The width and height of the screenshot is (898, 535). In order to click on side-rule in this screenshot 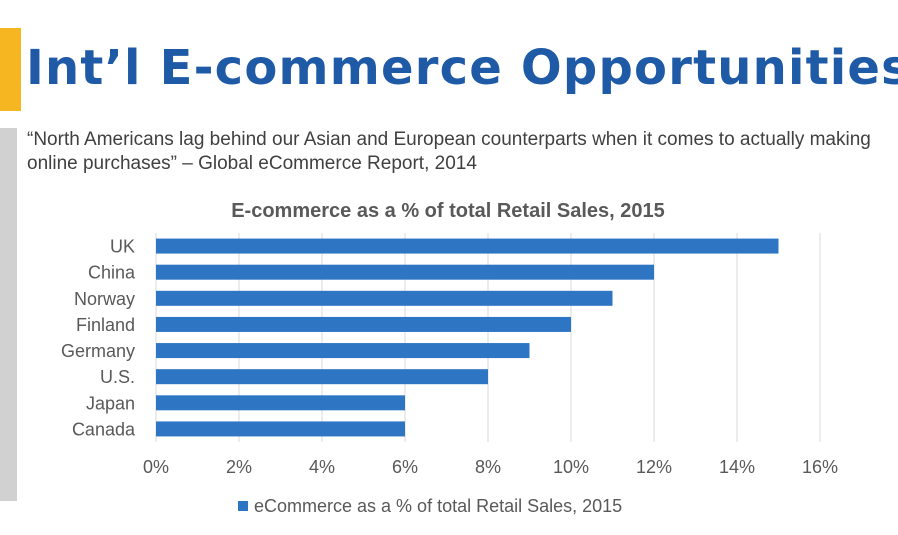, I will do `click(8, 314)`.